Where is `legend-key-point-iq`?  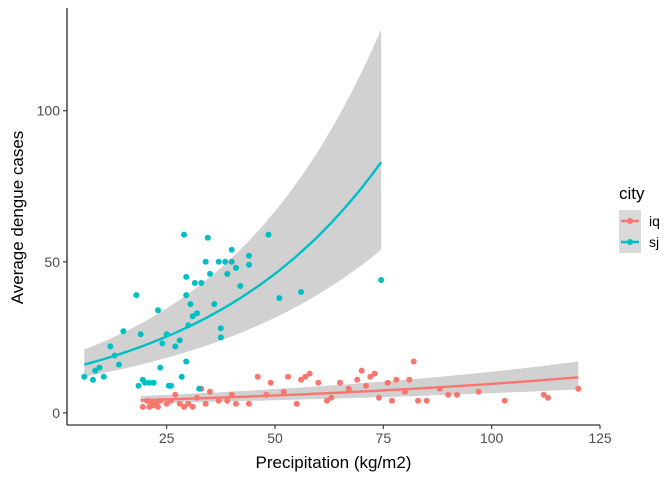 legend-key-point-iq is located at coordinates (630, 221).